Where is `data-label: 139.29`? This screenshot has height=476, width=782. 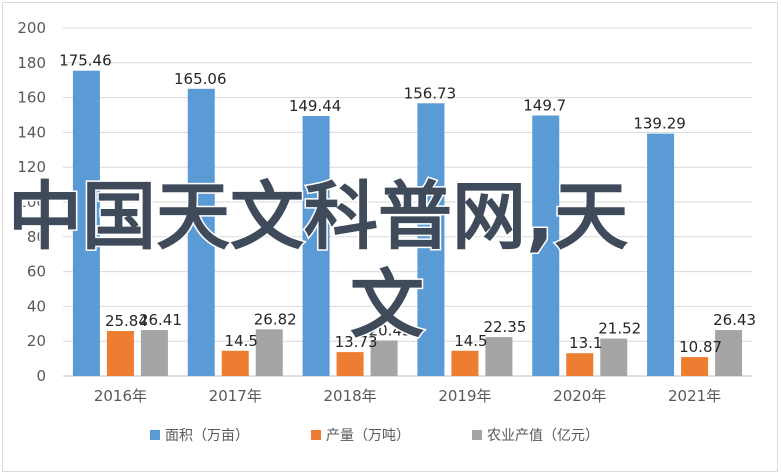 data-label: 139.29 is located at coordinates (659, 124).